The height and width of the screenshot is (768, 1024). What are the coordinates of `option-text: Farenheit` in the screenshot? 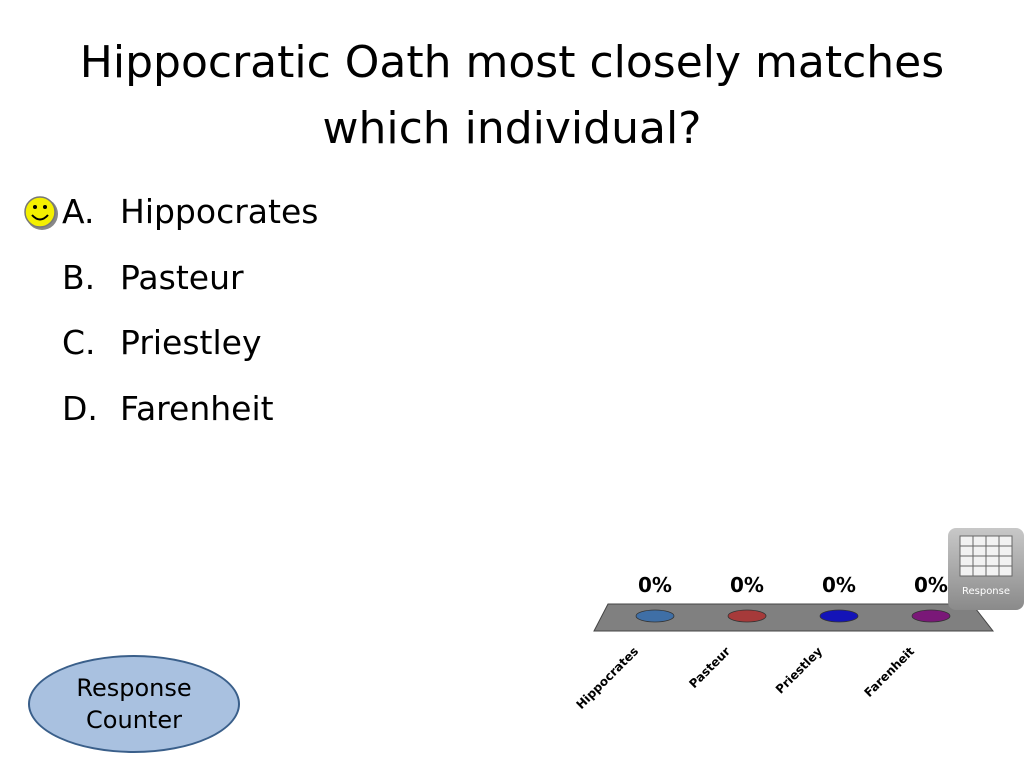 It's located at (197, 408).